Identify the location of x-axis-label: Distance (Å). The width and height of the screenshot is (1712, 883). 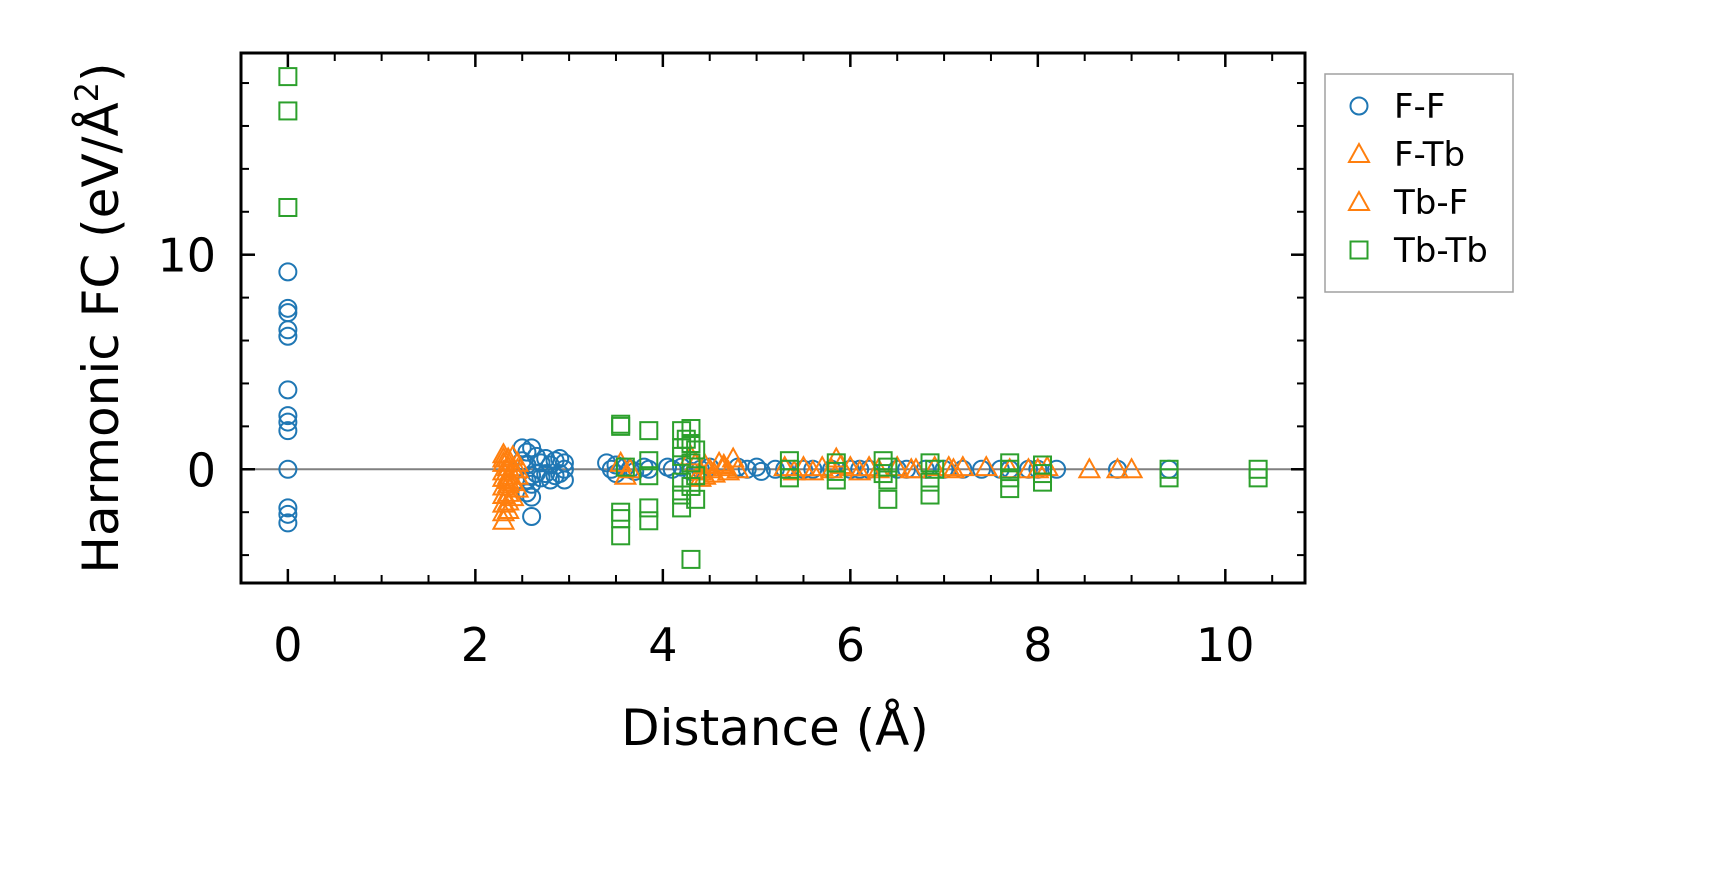
(775, 728).